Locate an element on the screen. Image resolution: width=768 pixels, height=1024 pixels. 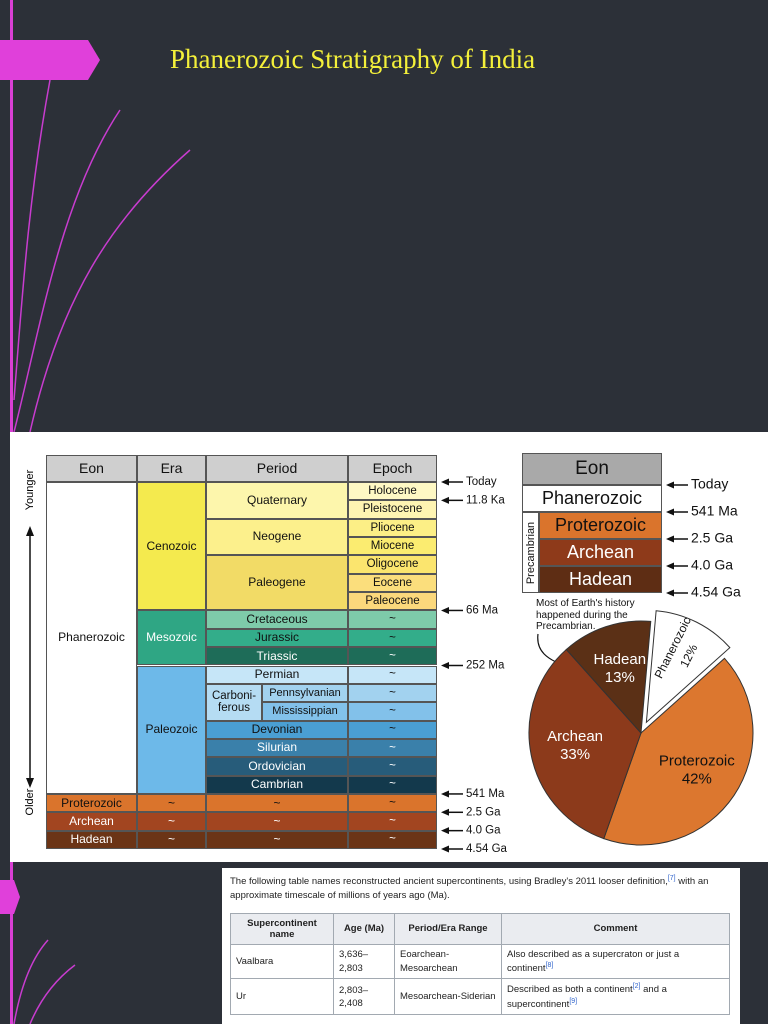
slide-title: Phanerozoic Stratigraphy of India is located at coordinates (353, 59).